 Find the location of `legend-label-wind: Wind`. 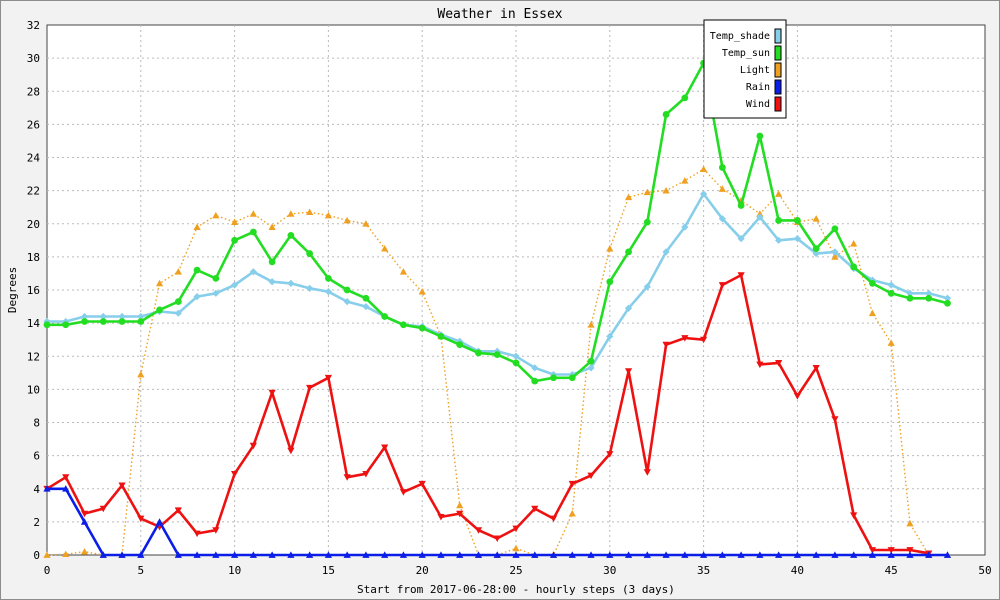

legend-label-wind: Wind is located at coordinates (758, 104).